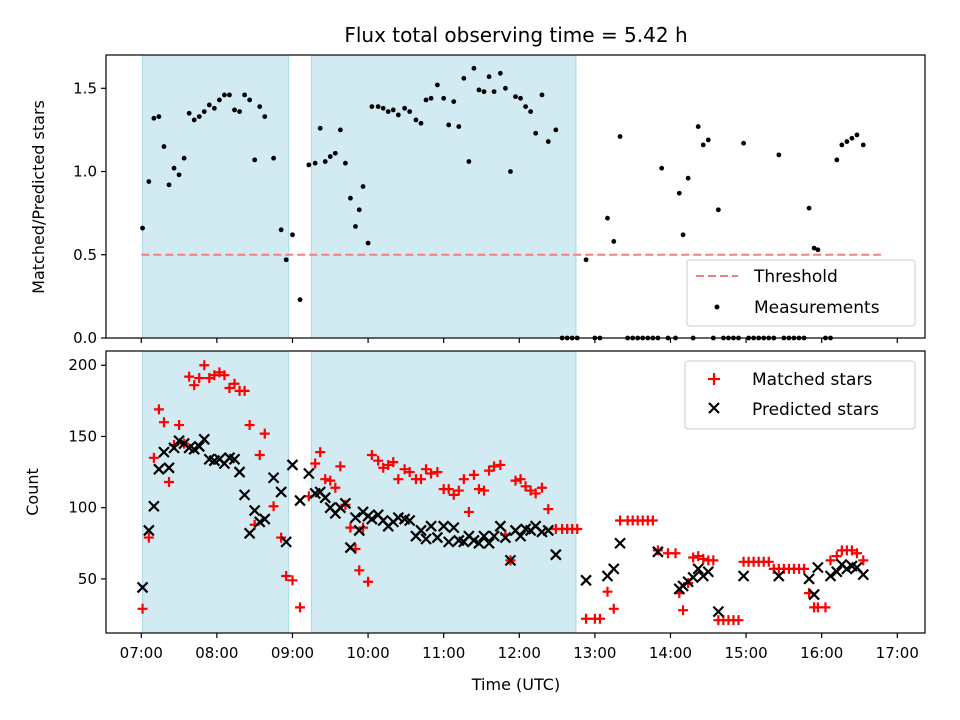  Describe the element at coordinates (82, 508) in the screenshot. I see `y-tick-label: 100` at that location.